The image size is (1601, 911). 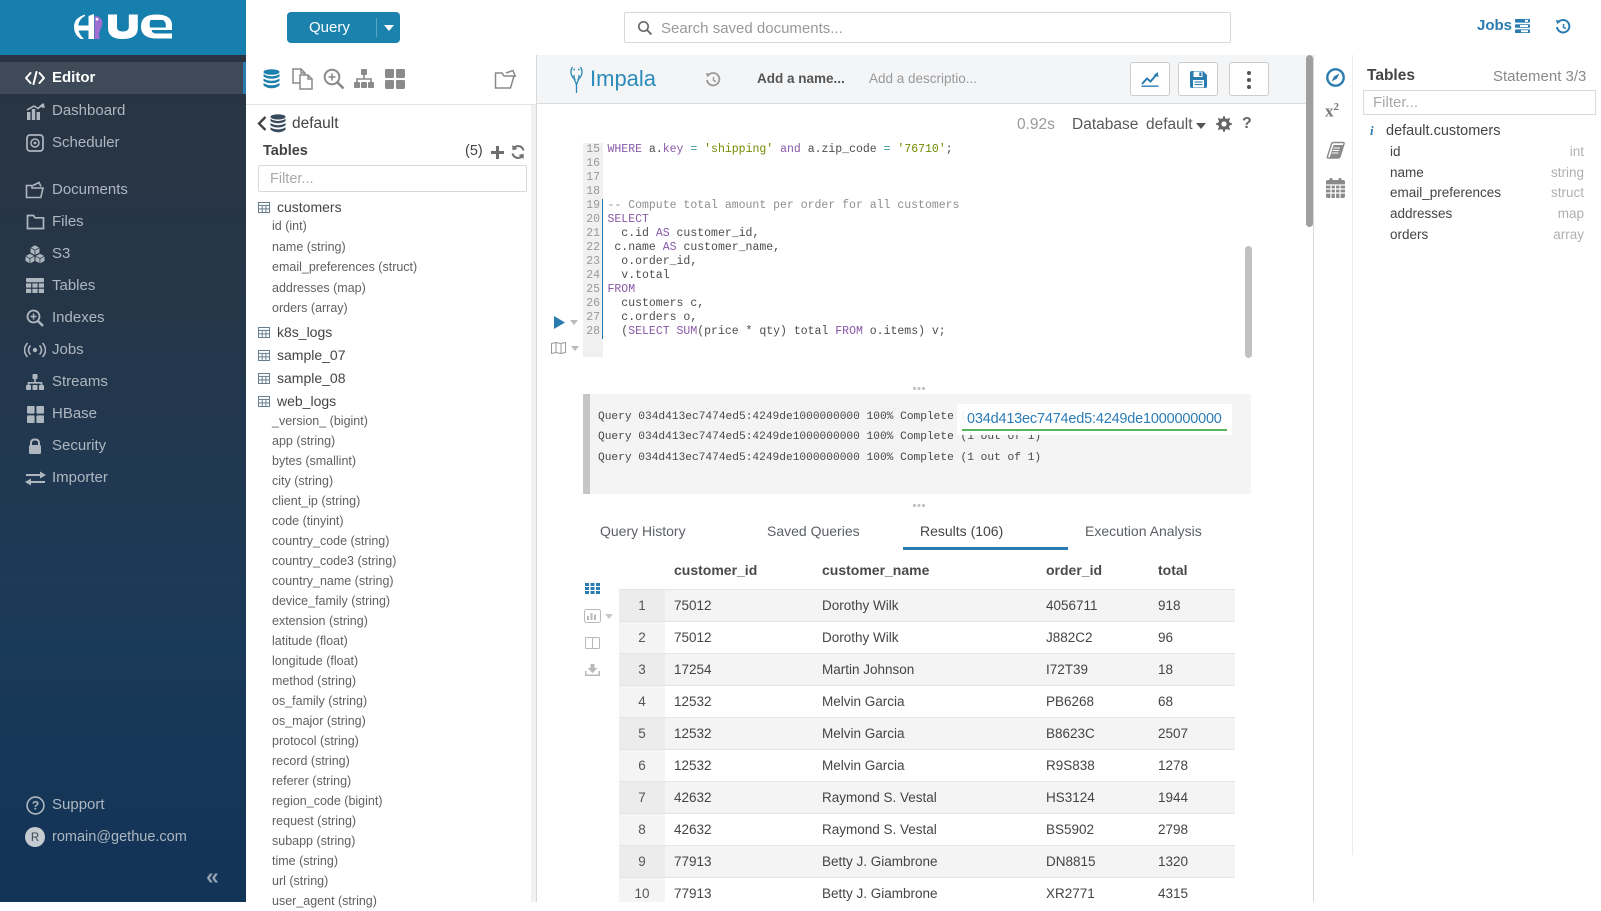 What do you see at coordinates (35, 838) in the screenshot?
I see `svg-text: R` at bounding box center [35, 838].